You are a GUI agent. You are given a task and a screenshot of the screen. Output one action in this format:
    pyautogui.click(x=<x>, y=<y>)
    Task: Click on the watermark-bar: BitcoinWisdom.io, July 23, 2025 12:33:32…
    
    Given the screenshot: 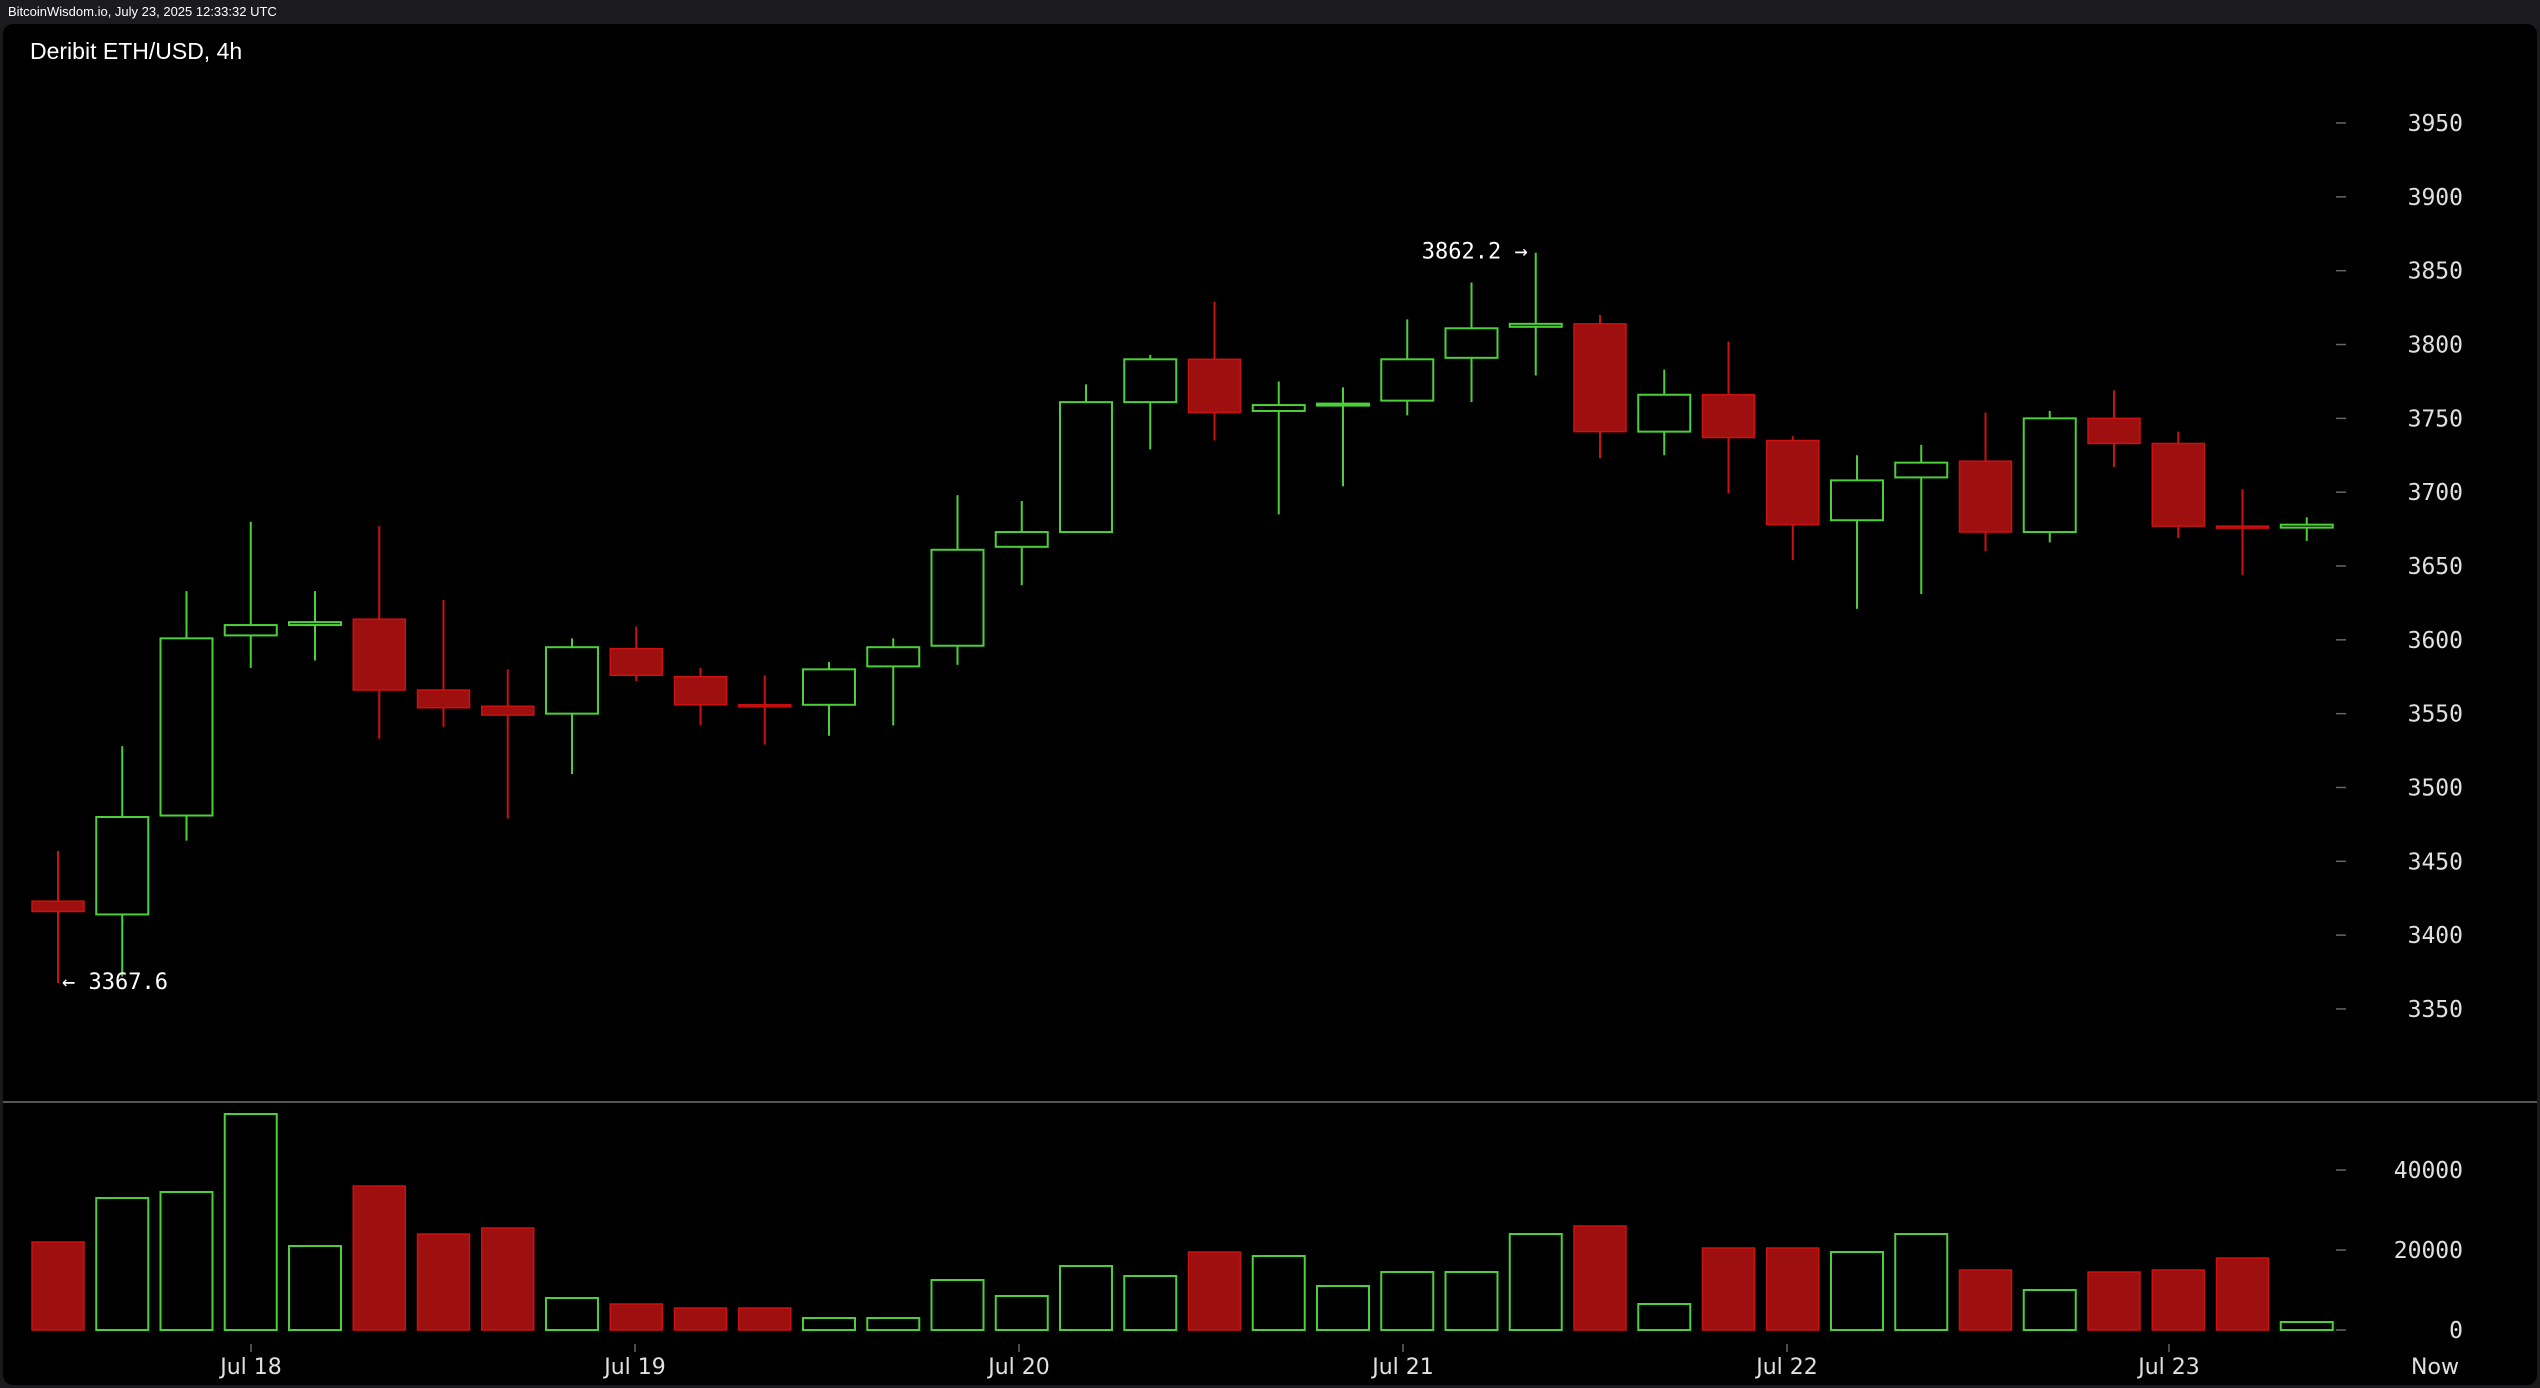 What is the action you would take?
    pyautogui.click(x=1270, y=12)
    